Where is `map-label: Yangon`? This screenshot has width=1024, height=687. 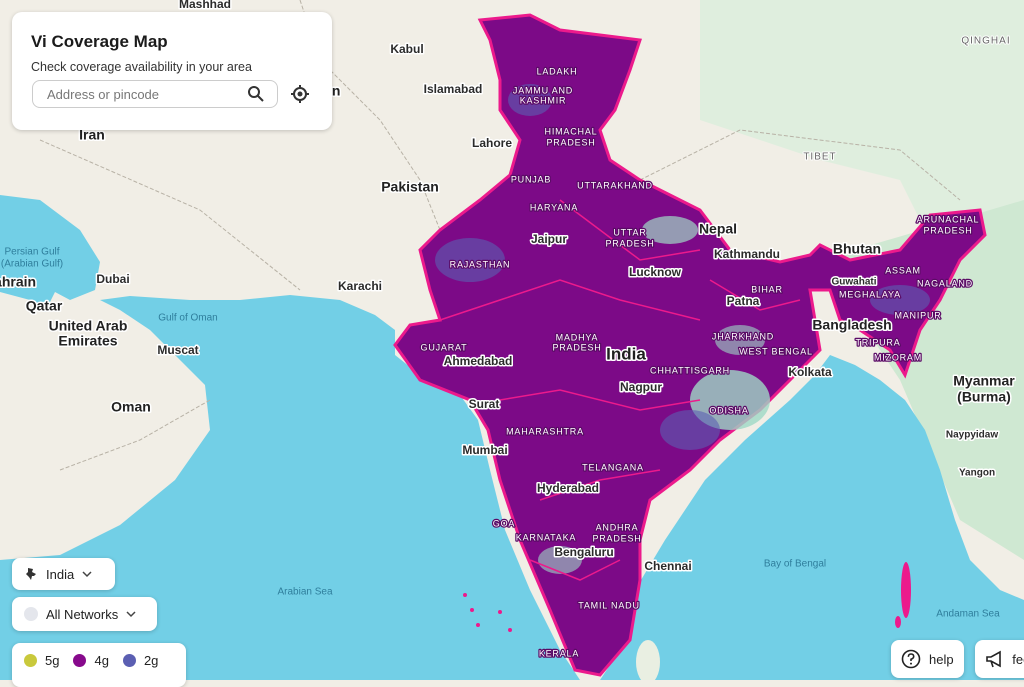 map-label: Yangon is located at coordinates (977, 473).